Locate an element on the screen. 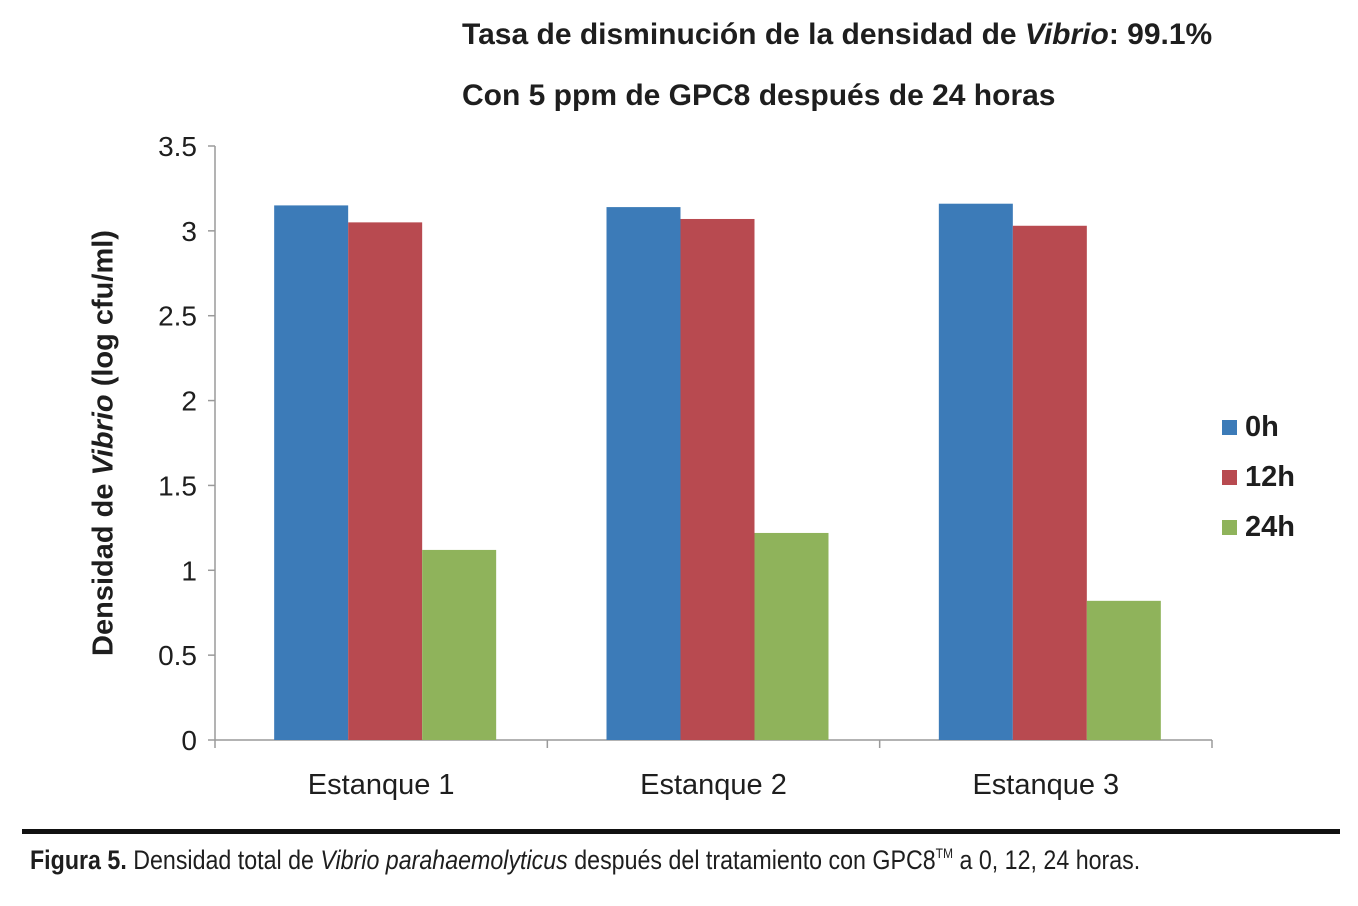 Image resolution: width=1358 pixels, height=906 pixels. caption-text-1: Densidad total de is located at coordinates (223, 860).